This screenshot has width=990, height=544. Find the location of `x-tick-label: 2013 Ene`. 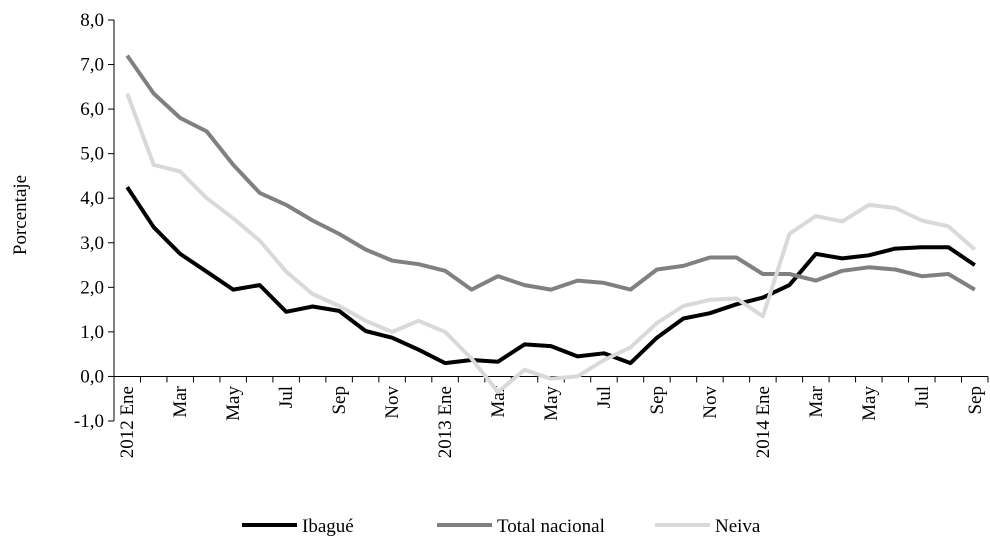

x-tick-label: 2013 Ene is located at coordinates (445, 422).